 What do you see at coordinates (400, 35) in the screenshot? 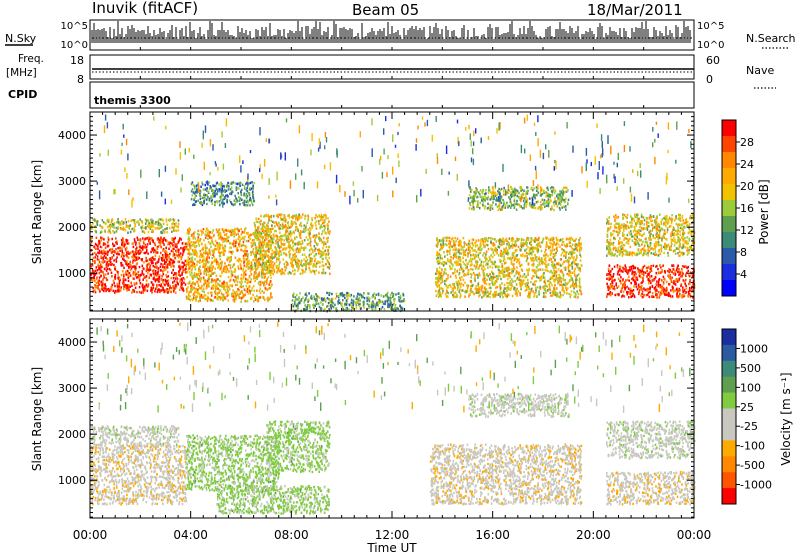
I see `noise-panel: N.Sky 10^5 10^0 10^5 10^0 N.Search` at bounding box center [400, 35].